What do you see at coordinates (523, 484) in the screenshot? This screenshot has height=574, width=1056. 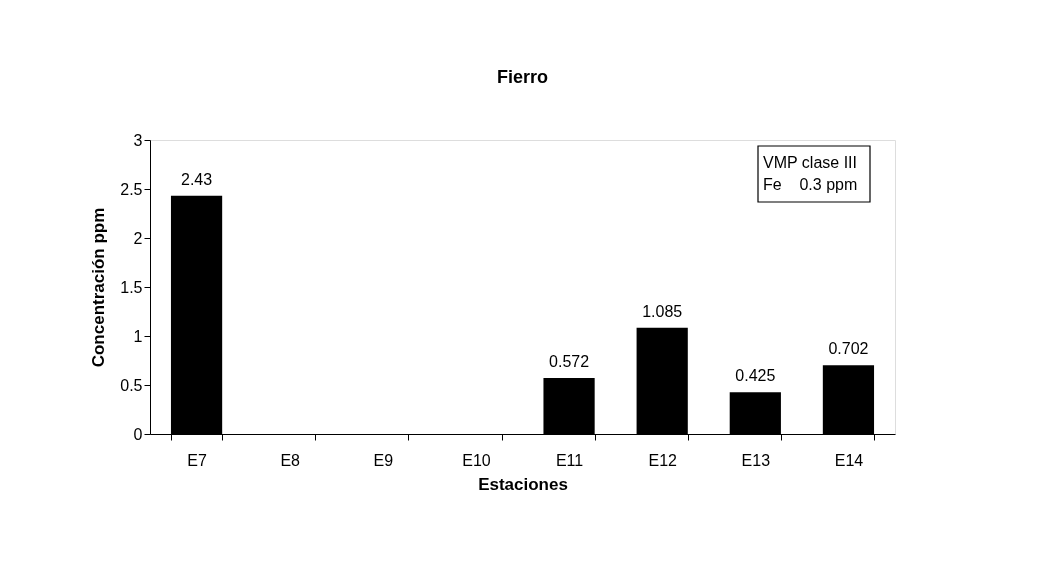 I see `x-axis-title: Estaciones` at bounding box center [523, 484].